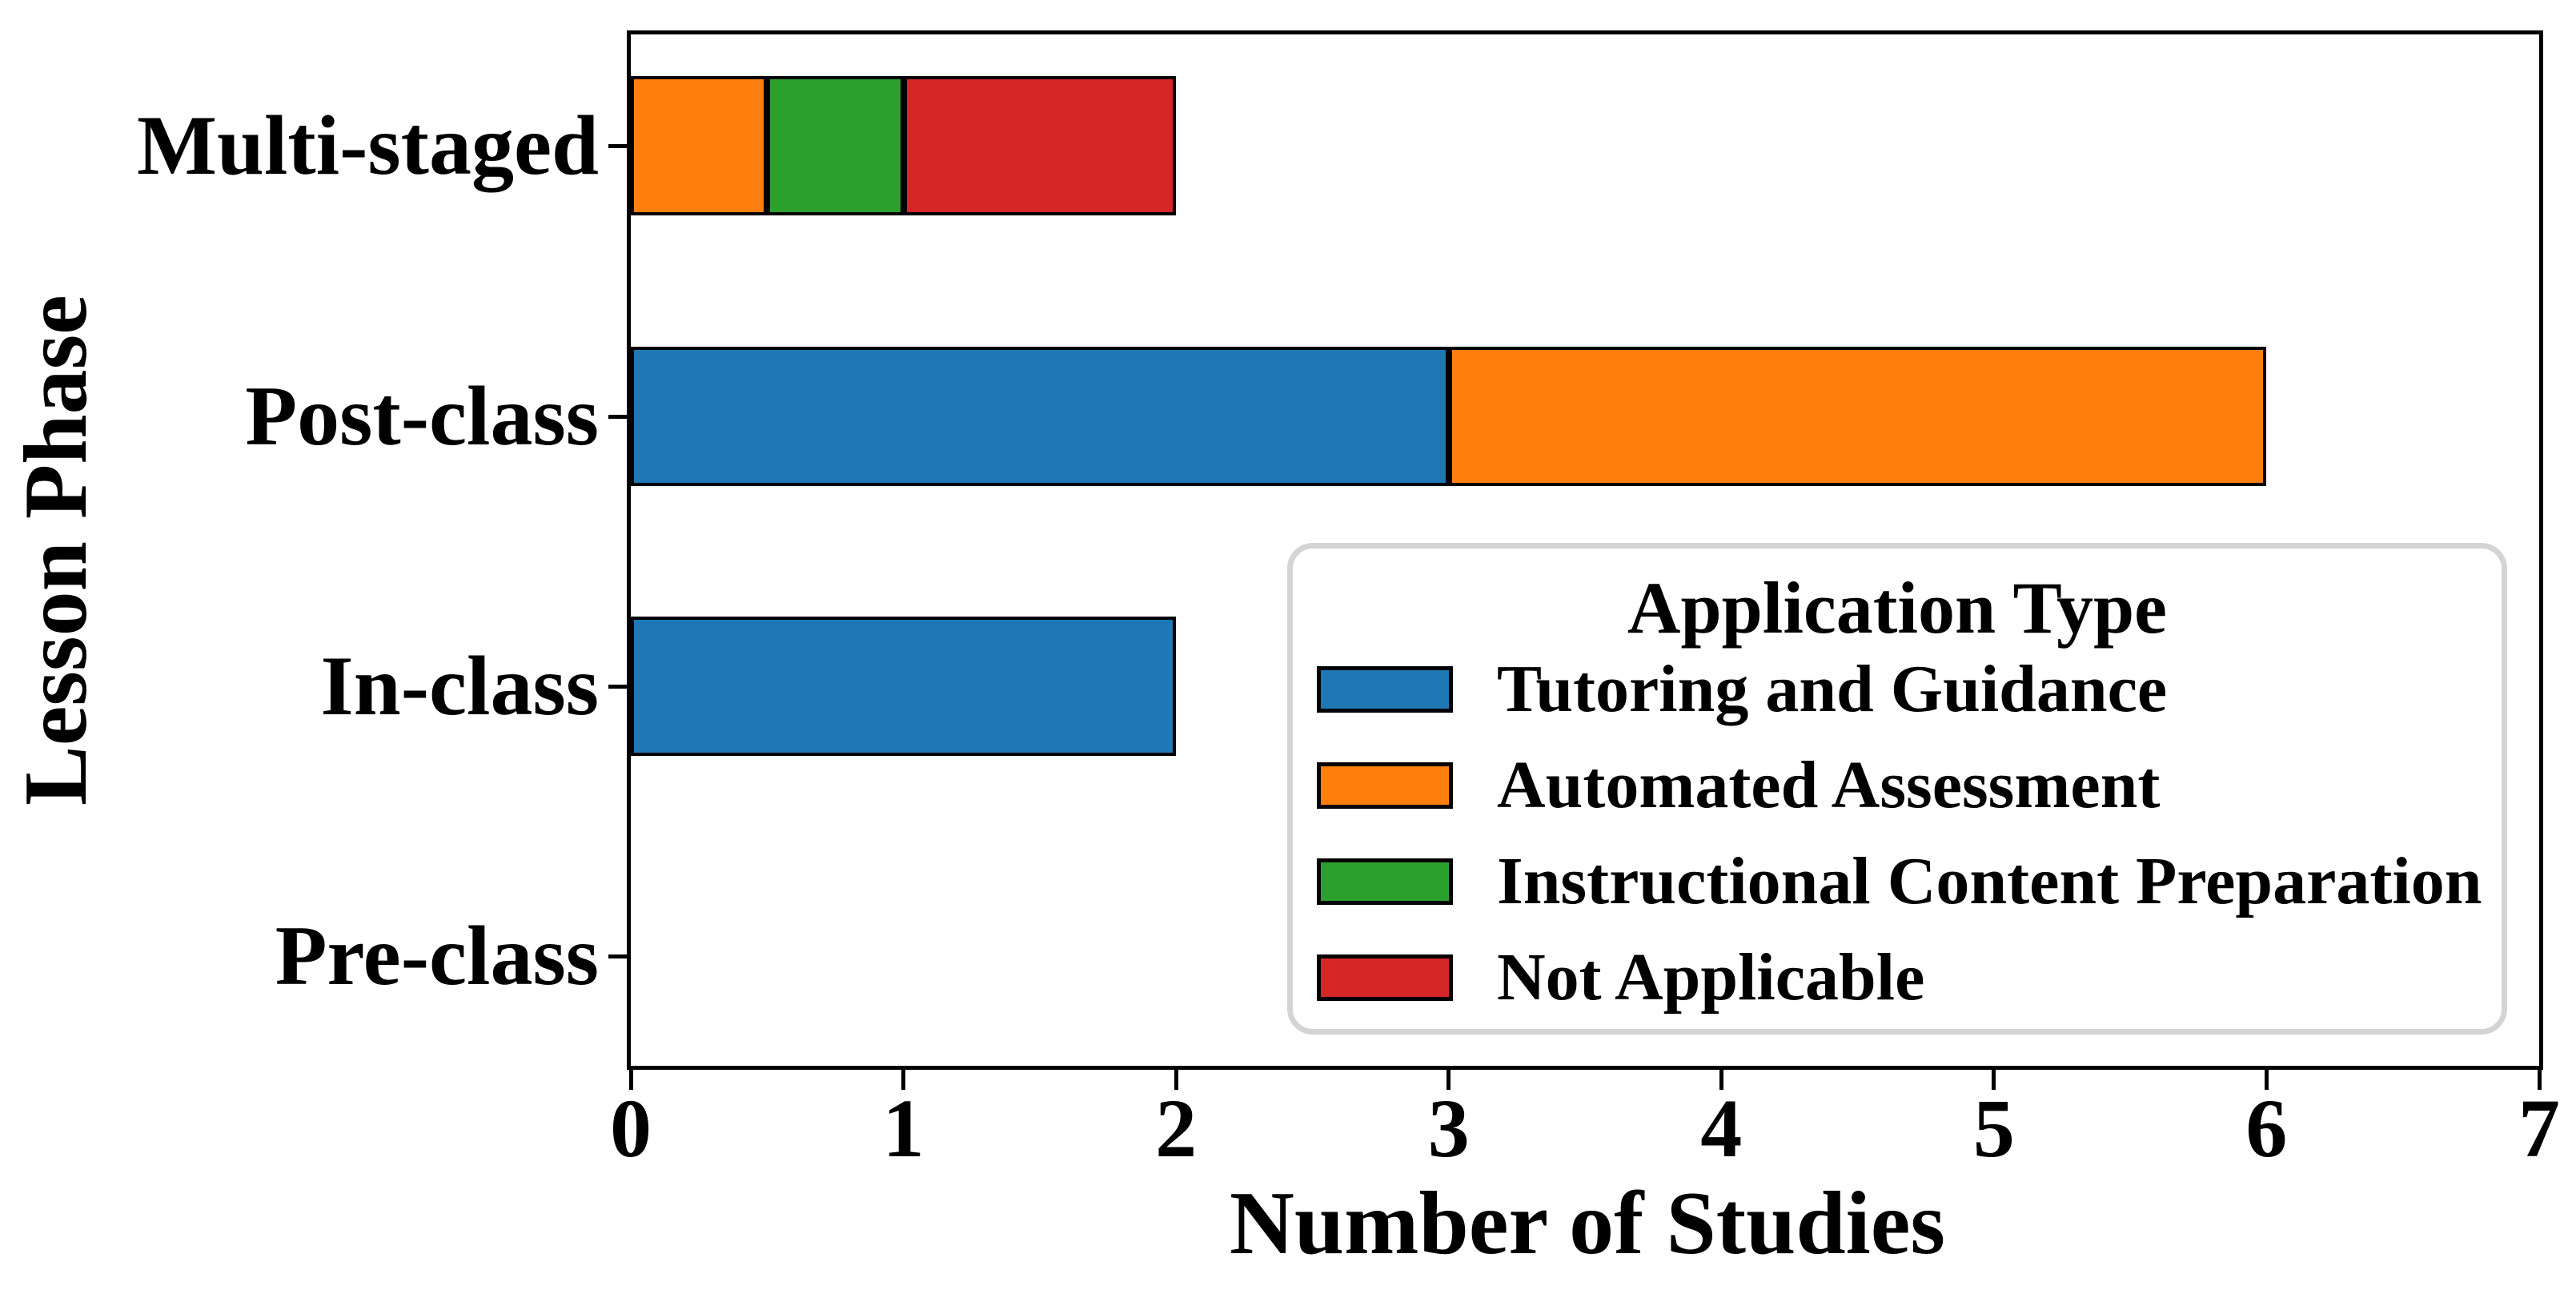 This screenshot has width=2576, height=1294. I want to click on legend-item: Tutoring and Guidance, so click(1910, 689).